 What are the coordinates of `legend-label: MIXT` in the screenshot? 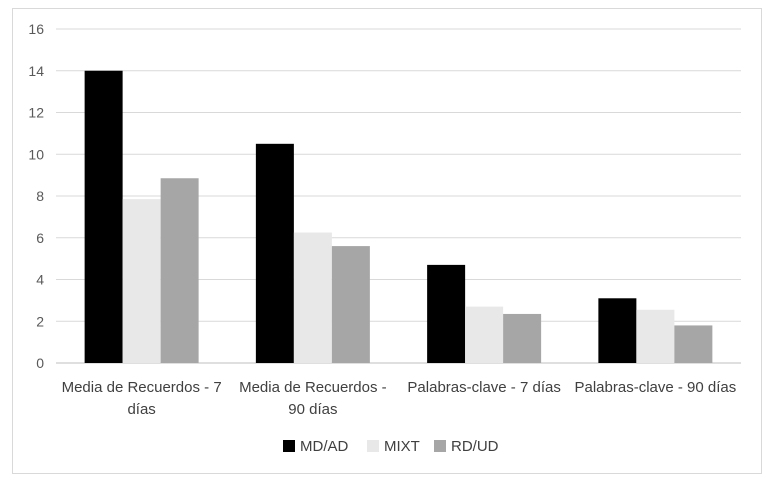 It's located at (402, 446).